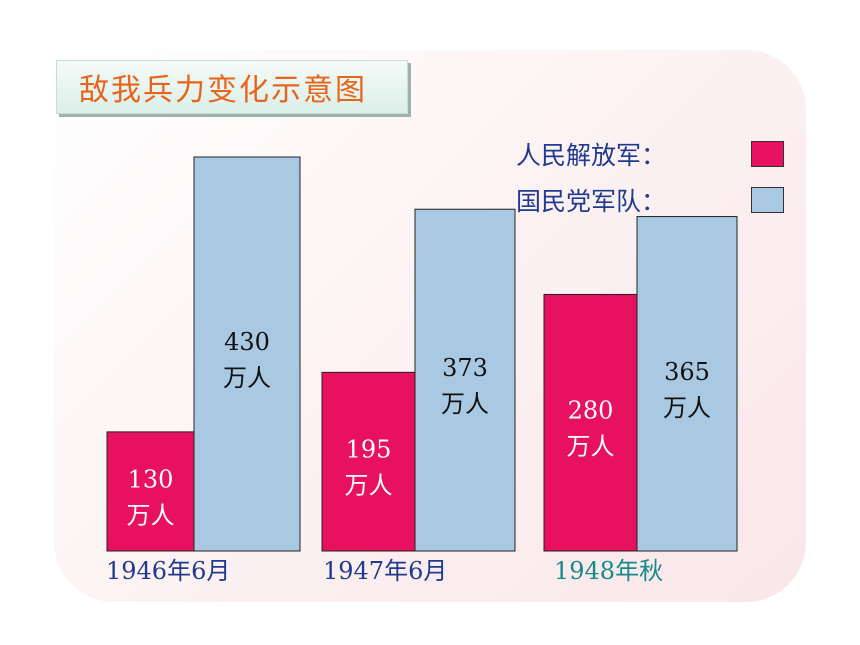  I want to click on chart-title-box: 敌我兵力变化示意图, so click(232, 87).